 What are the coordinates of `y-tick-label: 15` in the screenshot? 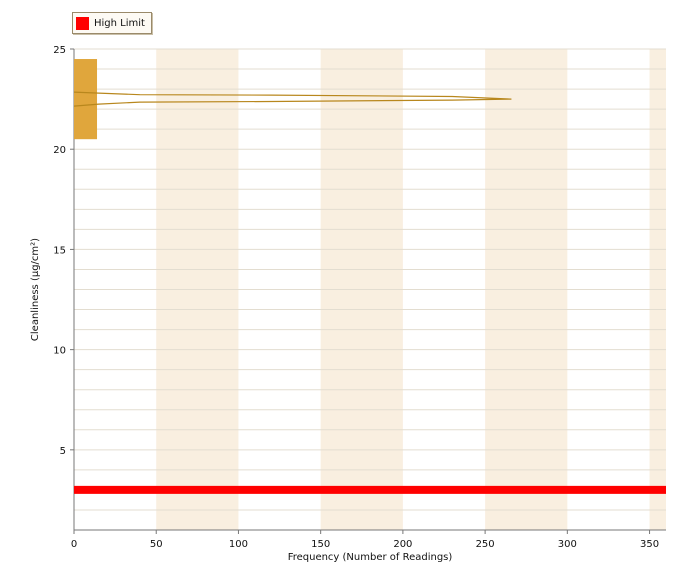 It's located at (59, 250).